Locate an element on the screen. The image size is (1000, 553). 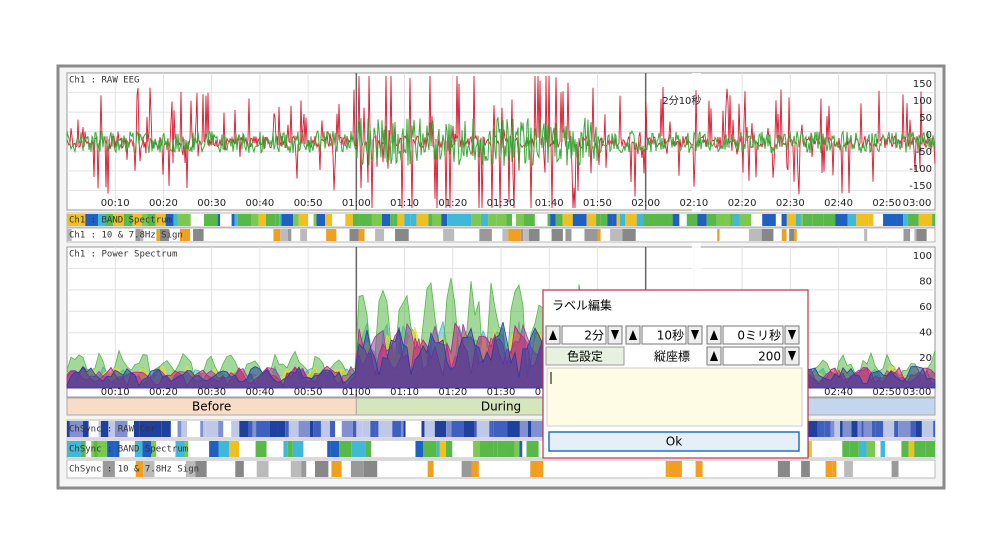
color-button is located at coordinates (585, 356).